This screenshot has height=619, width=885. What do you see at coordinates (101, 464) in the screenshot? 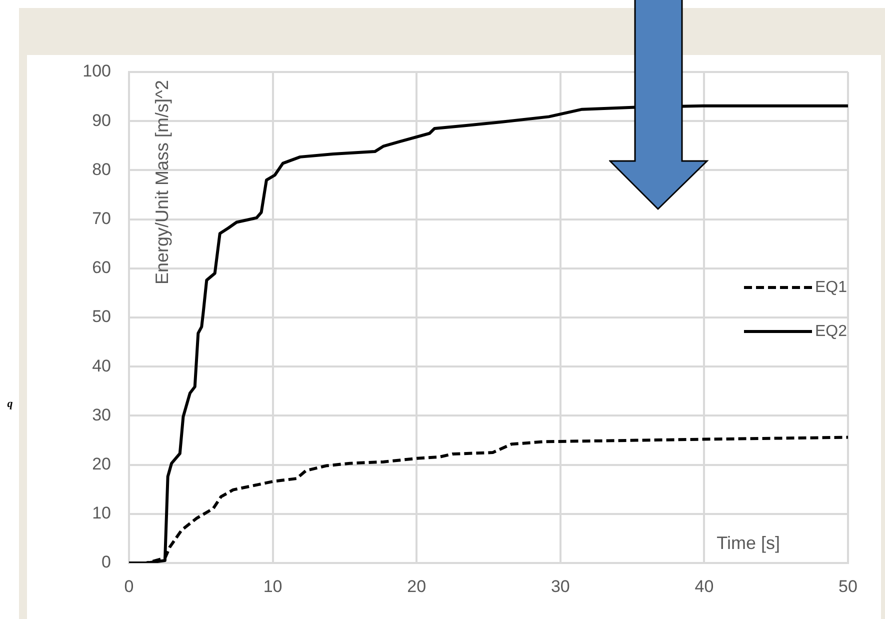
I see `y-tick-label: 20` at bounding box center [101, 464].